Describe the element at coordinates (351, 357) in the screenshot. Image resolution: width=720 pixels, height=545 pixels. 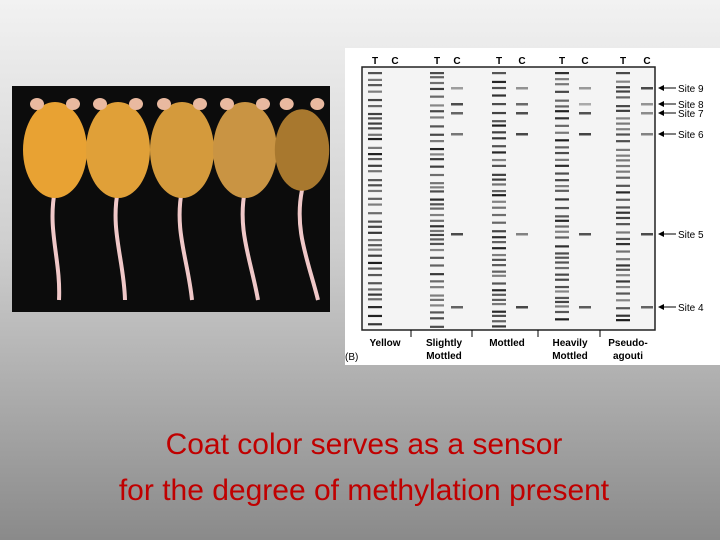
I see `panel-label: (B)` at that location.